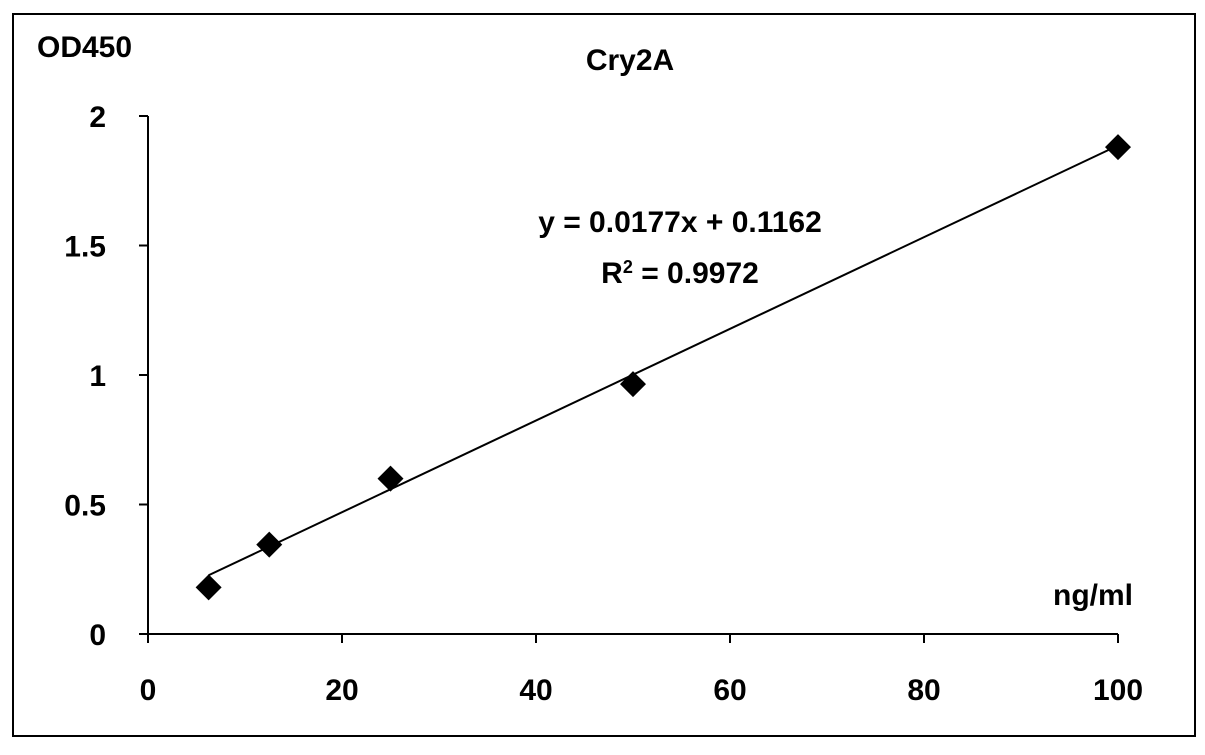 The height and width of the screenshot is (755, 1205). What do you see at coordinates (1118, 690) in the screenshot?
I see `x-tick-label: 100` at bounding box center [1118, 690].